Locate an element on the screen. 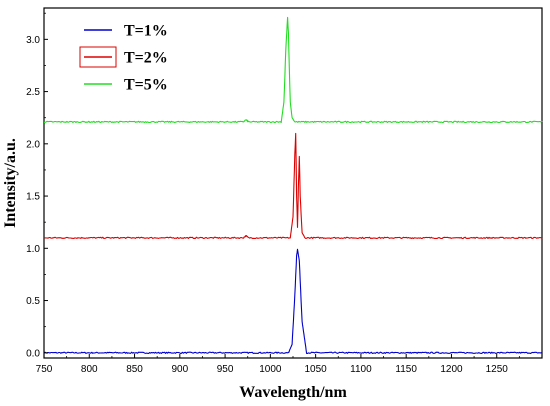 The image size is (550, 406). y-tick-label: 2.5 is located at coordinates (33, 92).